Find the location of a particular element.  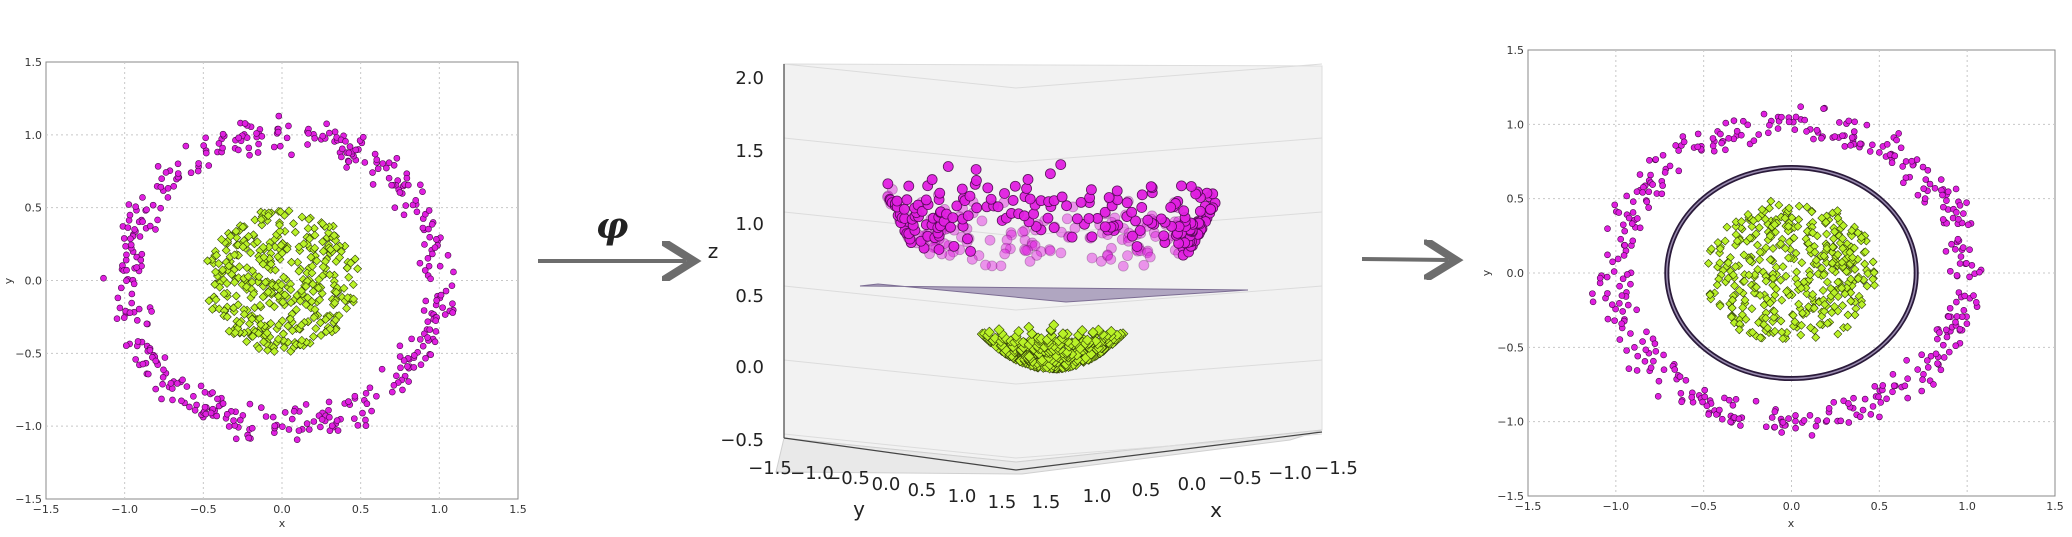

left-y-tick-label: 1.5 is located at coordinates (34, 62).